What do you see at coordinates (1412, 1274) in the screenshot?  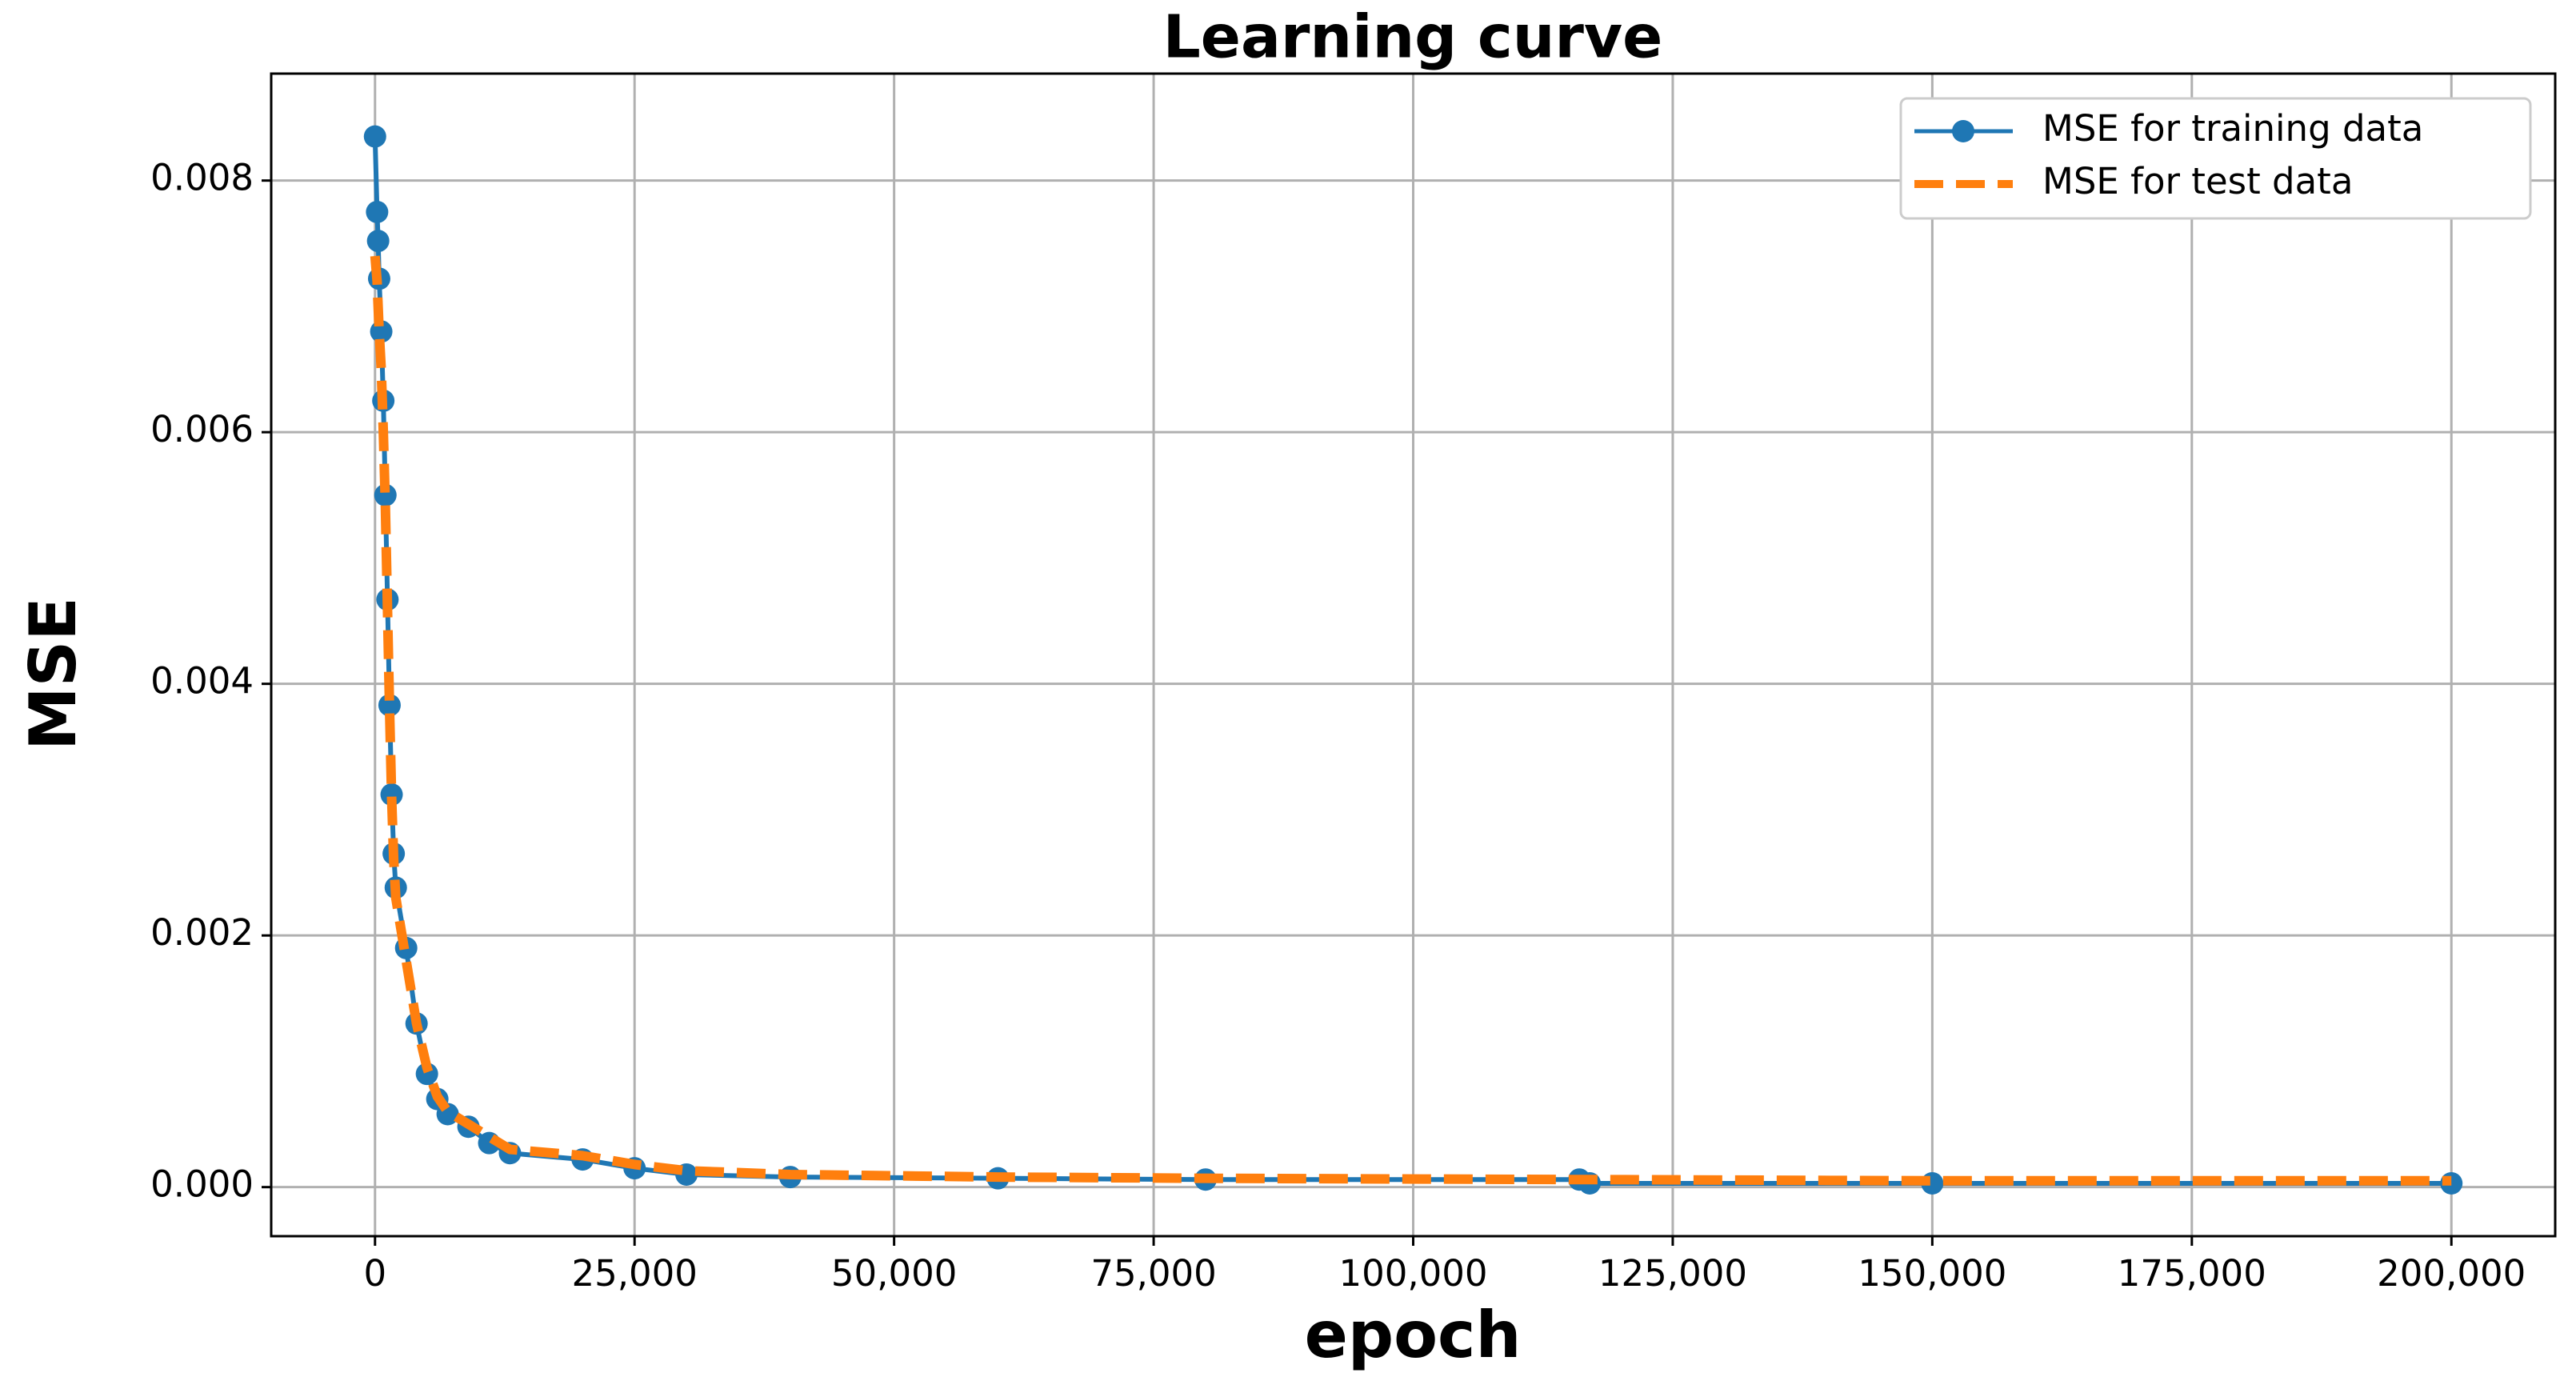 I see `x-tick-label: 100,000` at bounding box center [1412, 1274].